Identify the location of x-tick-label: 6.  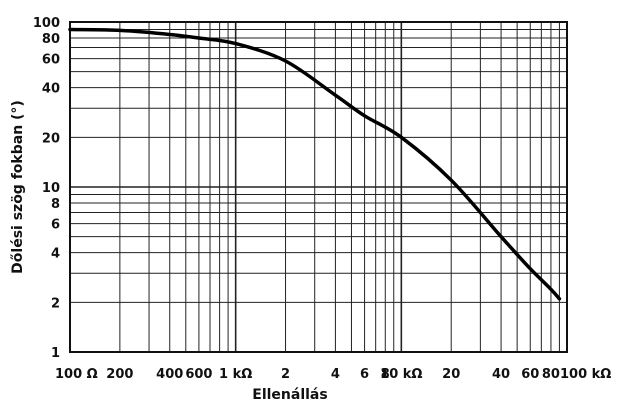
(364, 374).